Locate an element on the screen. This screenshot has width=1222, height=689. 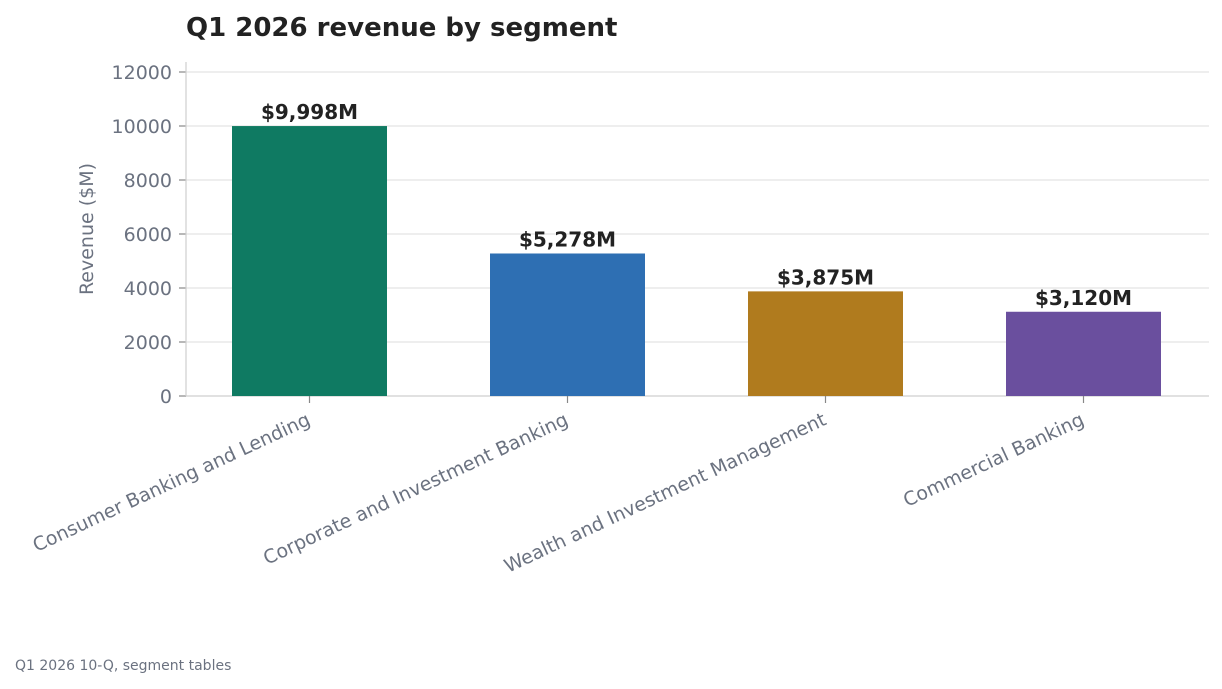
y-tick-labels: 0 2000 4000 6000 8000 10000 12000 is located at coordinates (142, 235).